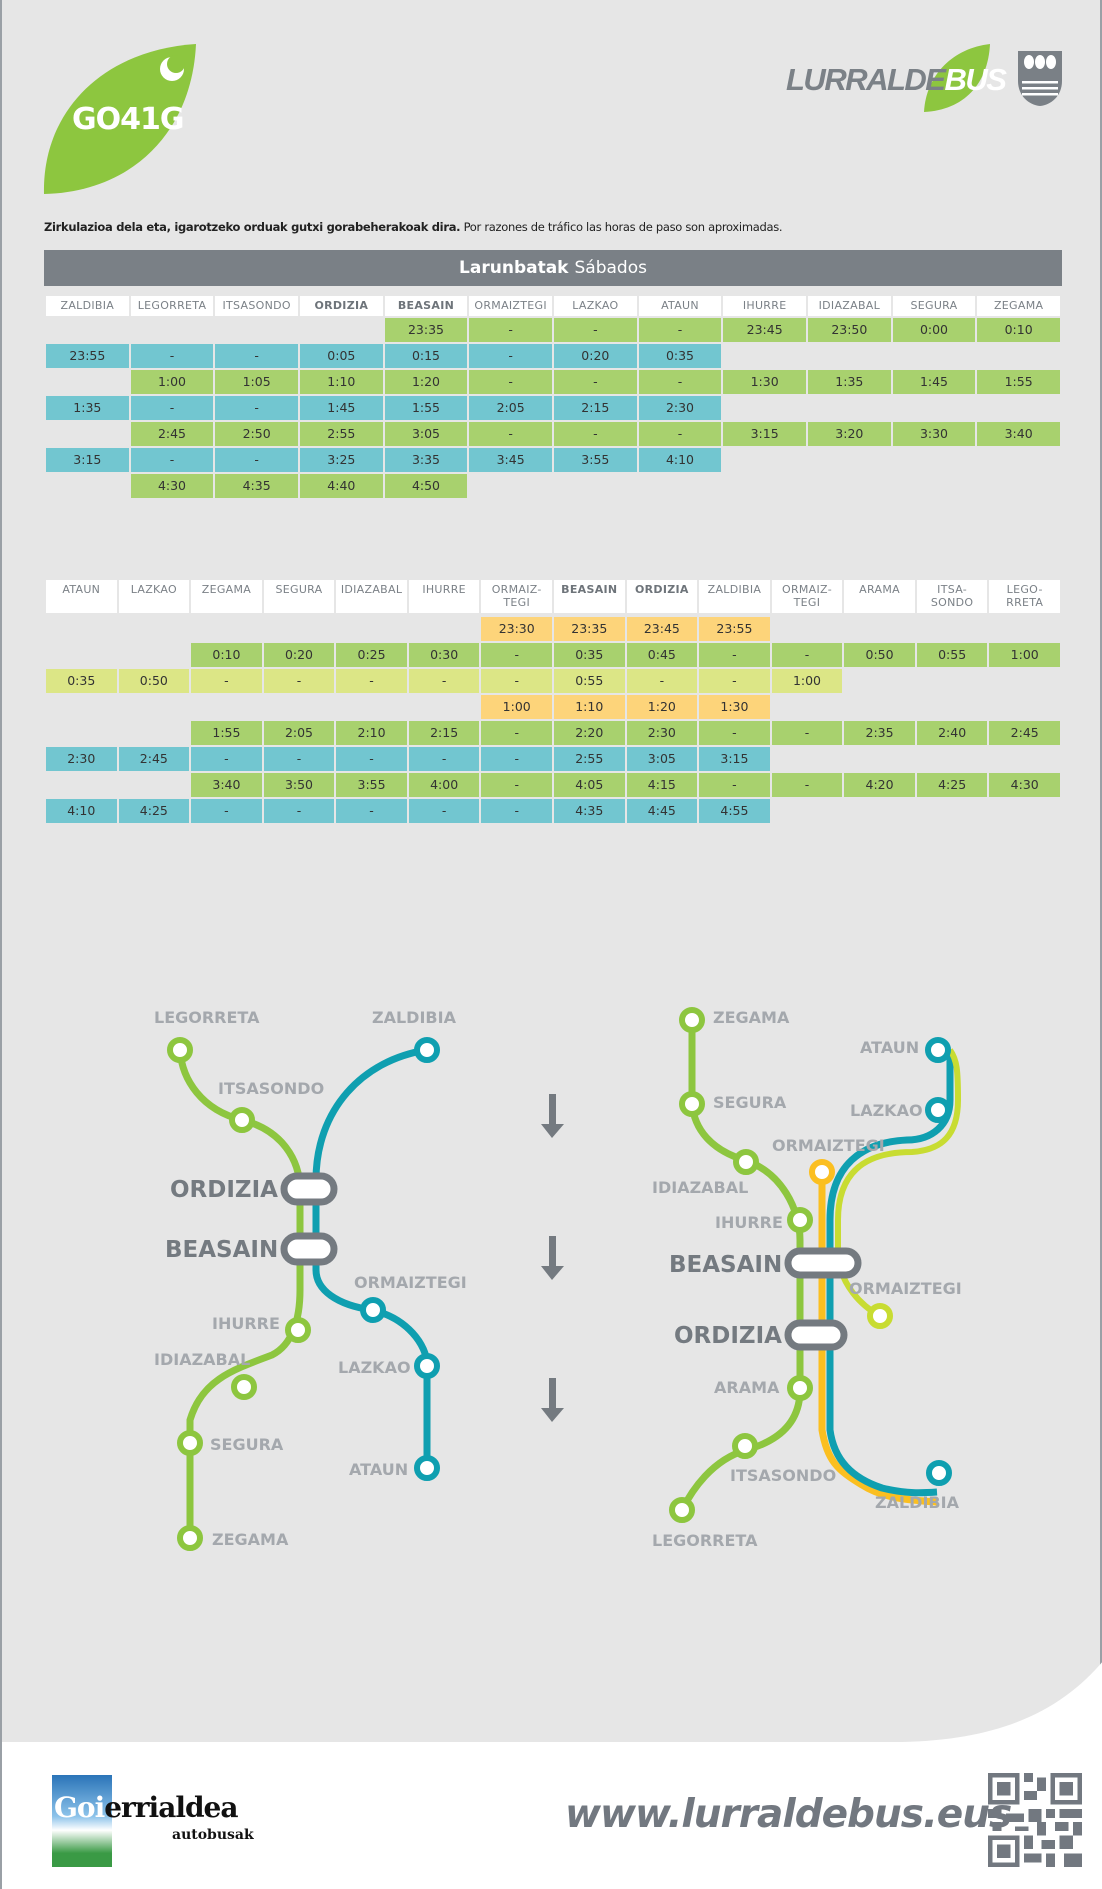 Image resolution: width=1102 pixels, height=1889 pixels. I want to click on arrow-down-icon, so click(552, 1258).